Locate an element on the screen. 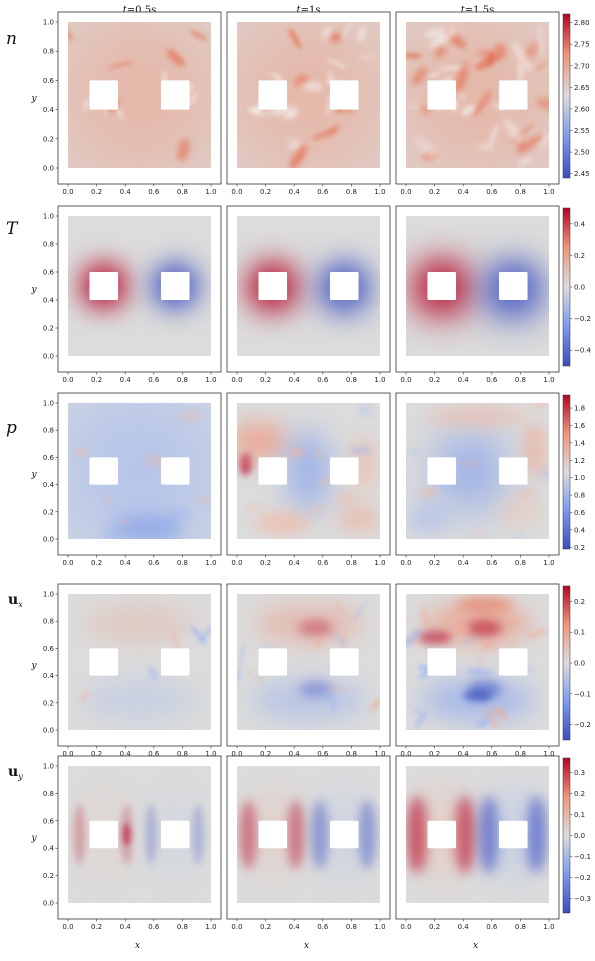 The image size is (595, 961). row-label: ux is located at coordinates (15, 600).